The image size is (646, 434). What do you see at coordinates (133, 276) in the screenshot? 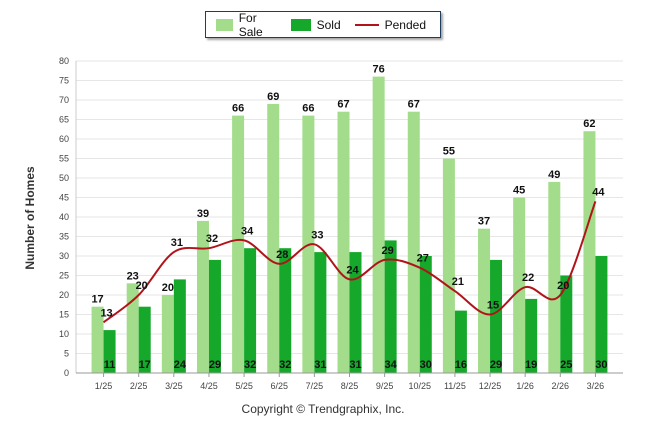
I see `label-for-sale-2-25: 23` at bounding box center [133, 276].